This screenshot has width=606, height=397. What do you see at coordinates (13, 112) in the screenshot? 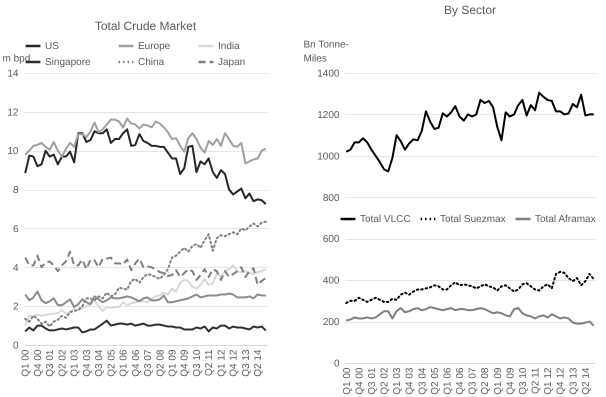
I see `y-tick-label: 12` at bounding box center [13, 112].